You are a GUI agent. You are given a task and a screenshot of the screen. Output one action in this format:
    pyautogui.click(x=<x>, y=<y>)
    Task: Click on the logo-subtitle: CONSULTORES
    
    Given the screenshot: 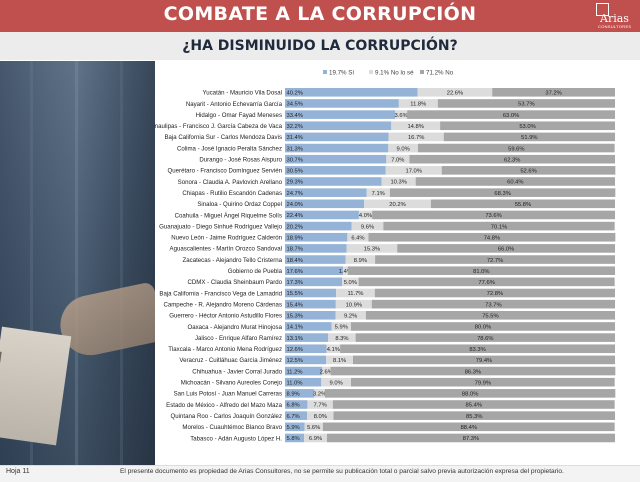 What is the action you would take?
    pyautogui.click(x=615, y=26)
    